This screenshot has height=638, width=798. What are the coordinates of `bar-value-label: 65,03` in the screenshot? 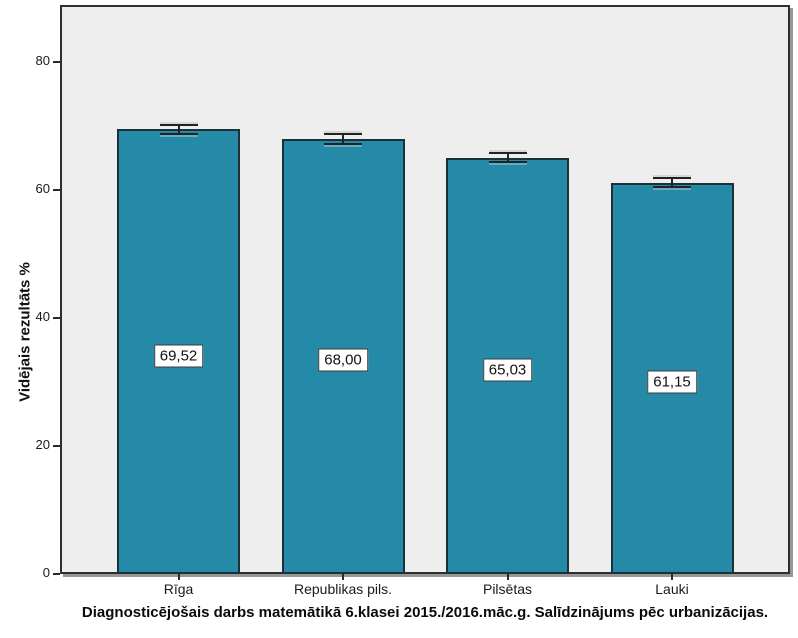 It's located at (507, 370).